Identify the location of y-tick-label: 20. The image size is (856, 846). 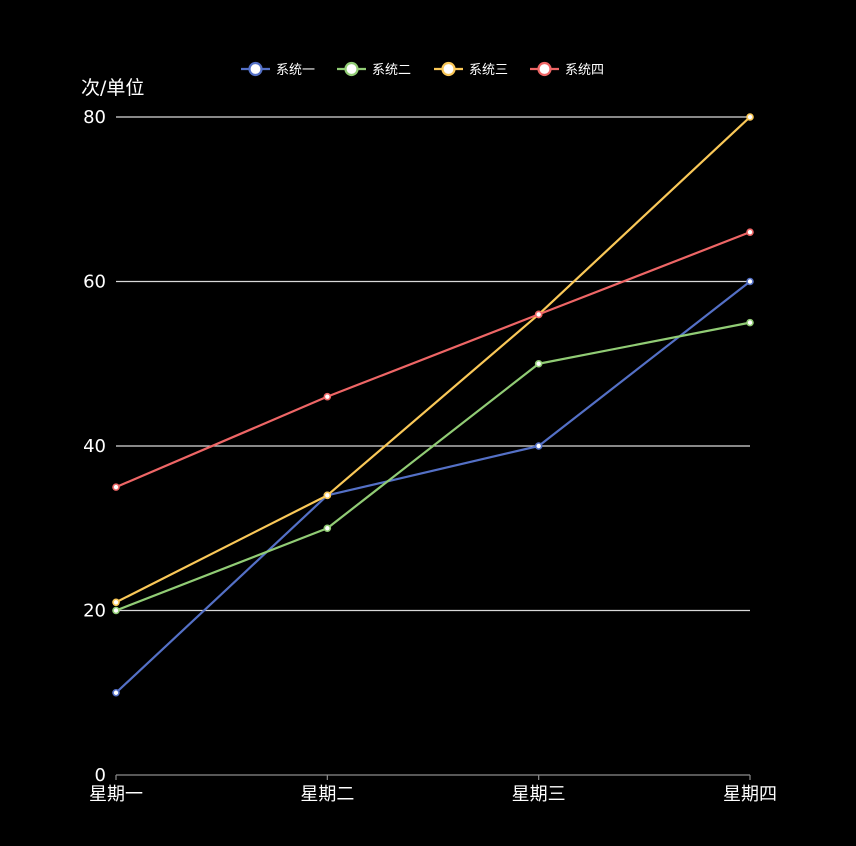
(94, 611).